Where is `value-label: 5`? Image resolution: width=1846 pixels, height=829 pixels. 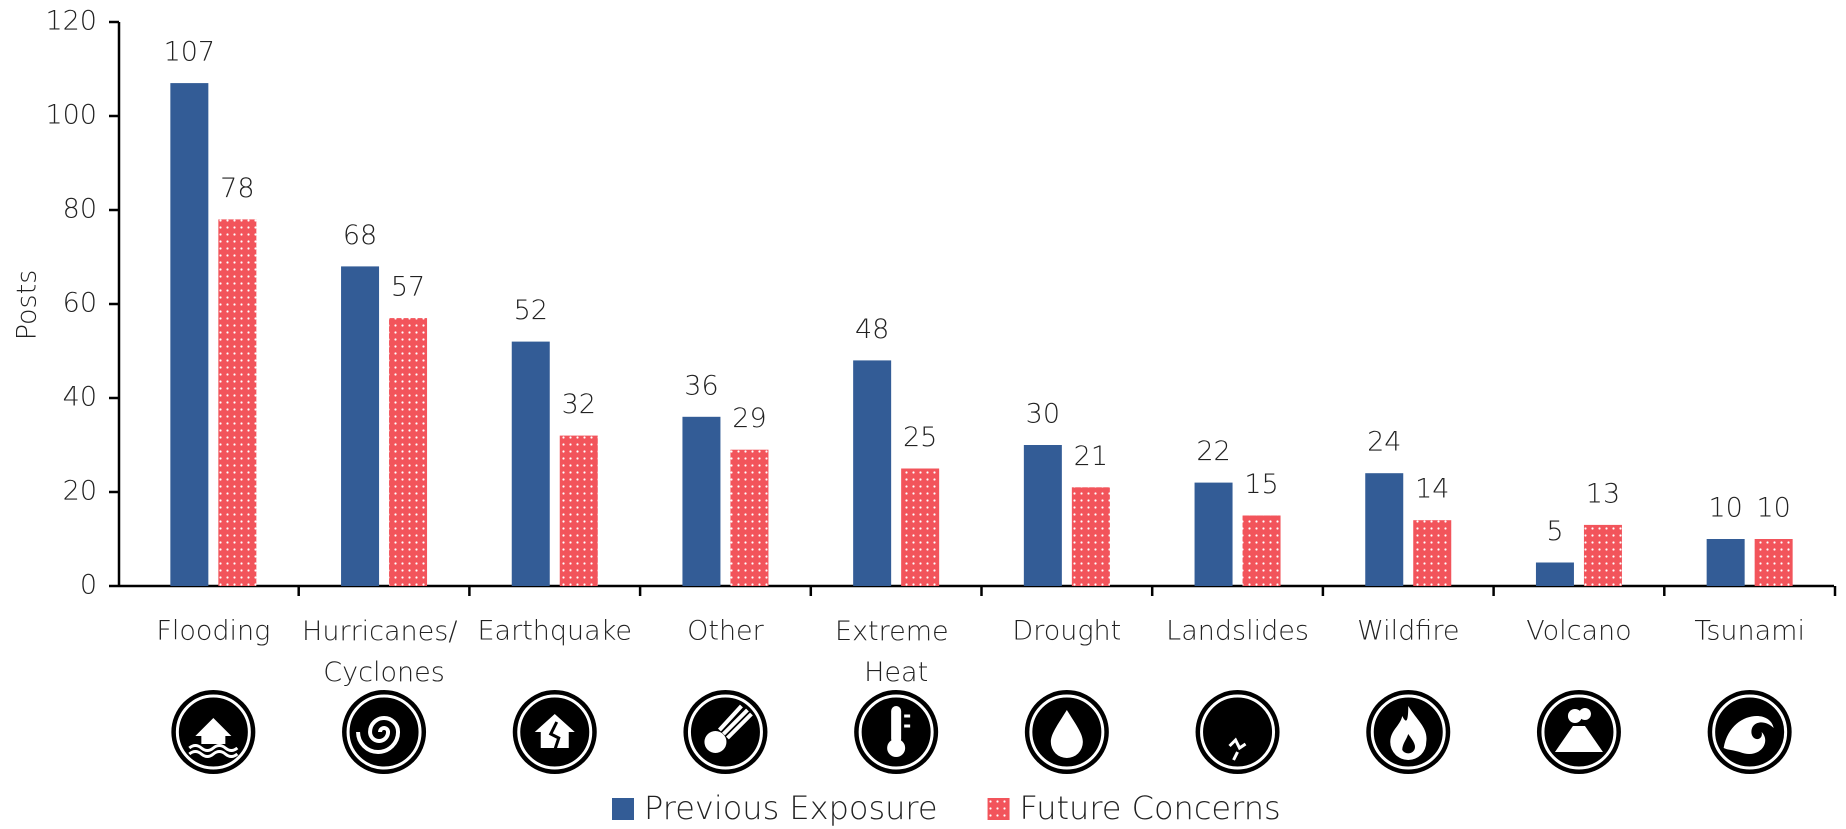 value-label: 5 is located at coordinates (1554, 531).